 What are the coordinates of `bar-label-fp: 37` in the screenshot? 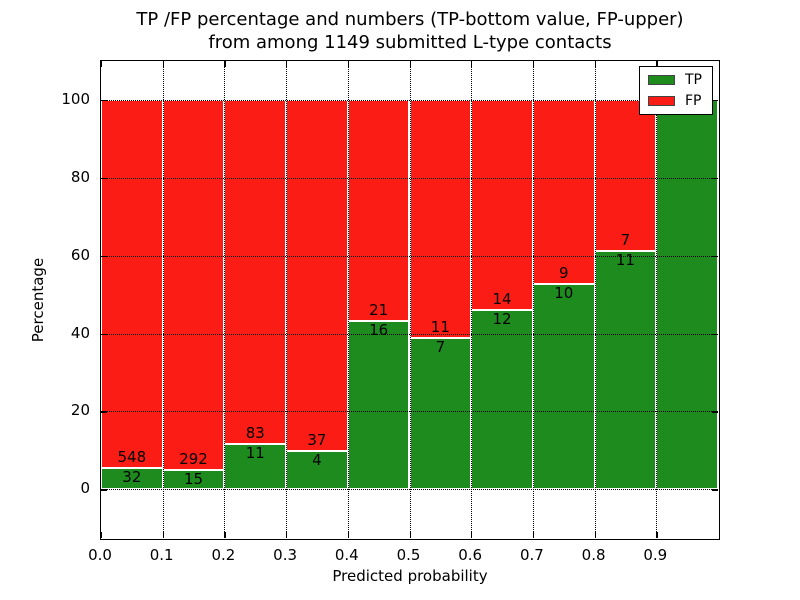 It's located at (317, 440).